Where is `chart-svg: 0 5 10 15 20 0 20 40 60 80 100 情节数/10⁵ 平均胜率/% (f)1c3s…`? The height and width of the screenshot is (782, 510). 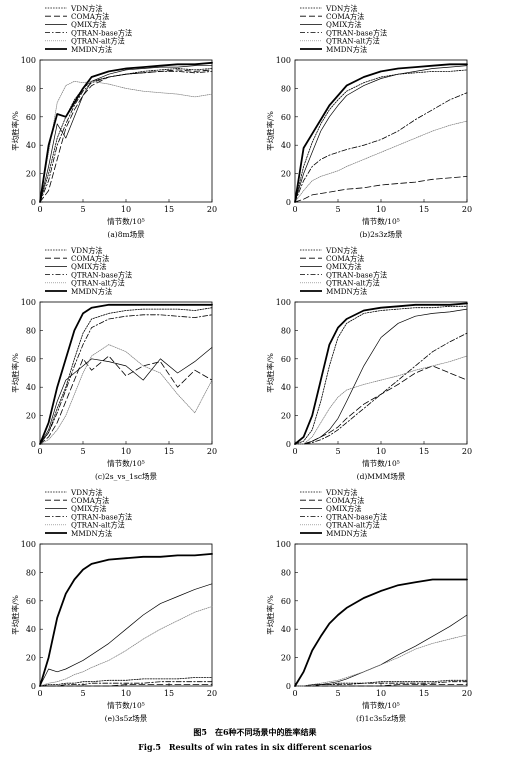
chart-svg: 0 5 10 15 20 0 20 40 60 80 100 情节数/10⁵ 平均胜率/% (f)1c3s… is located at coordinates (368, 605).